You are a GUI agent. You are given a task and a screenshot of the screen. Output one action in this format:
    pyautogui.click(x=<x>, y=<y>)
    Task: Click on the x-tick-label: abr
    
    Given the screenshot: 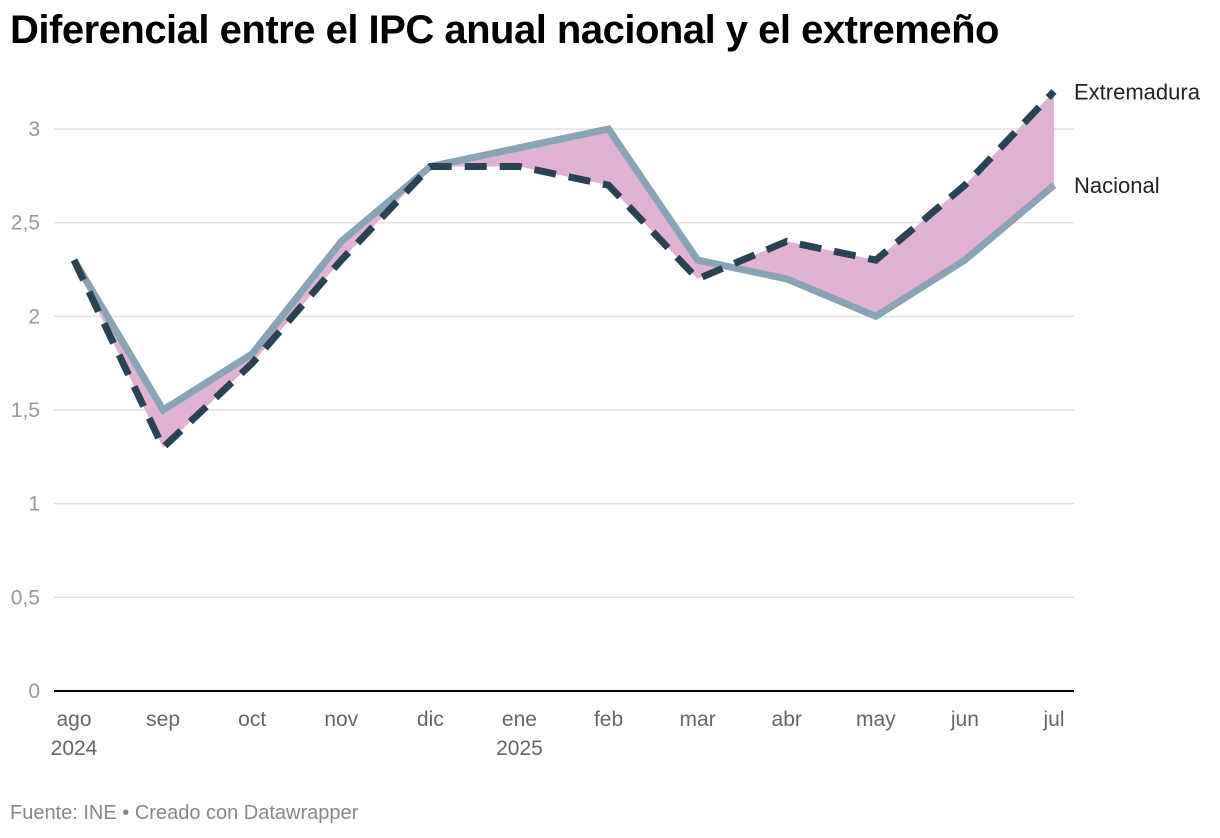 What is the action you would take?
    pyautogui.click(x=787, y=719)
    